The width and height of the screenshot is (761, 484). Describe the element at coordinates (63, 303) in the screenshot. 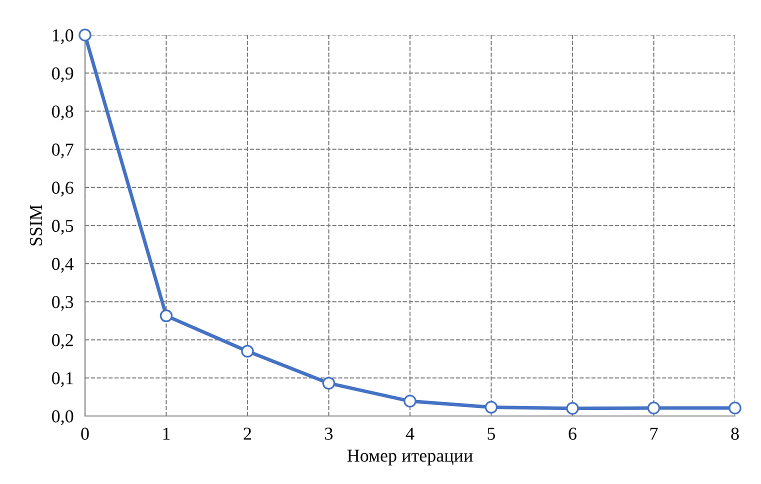

I see `y-tick-label: 0,3` at that location.